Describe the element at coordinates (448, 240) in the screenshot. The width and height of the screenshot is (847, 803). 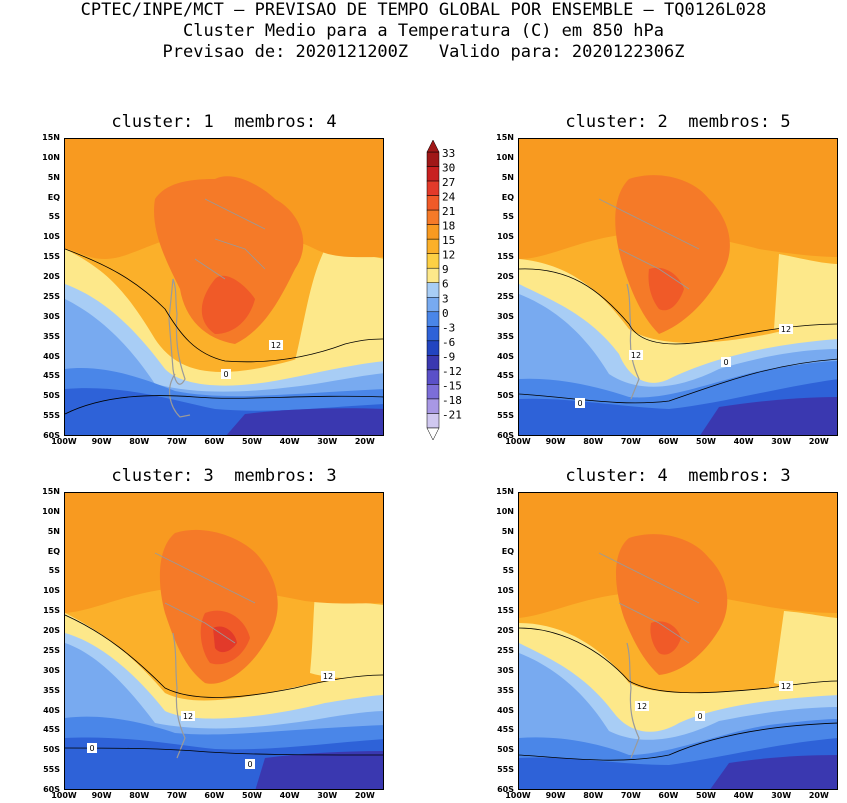
I see `colorbar-label: 15` at that location.